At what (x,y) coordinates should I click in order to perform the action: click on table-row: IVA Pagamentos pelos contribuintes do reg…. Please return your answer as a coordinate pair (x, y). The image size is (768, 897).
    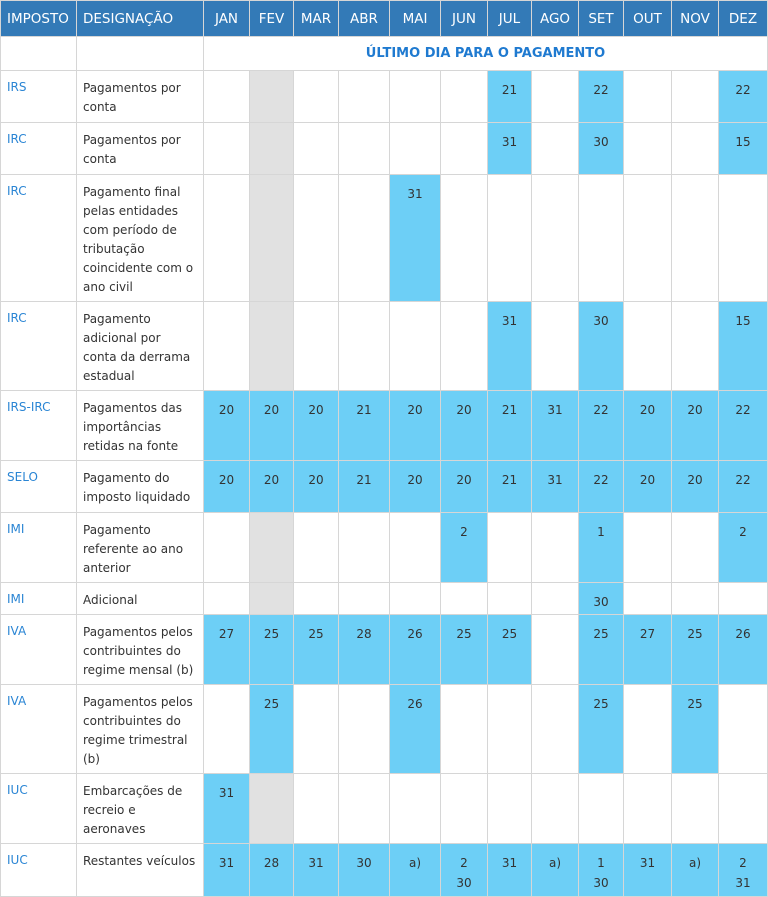
    Looking at the image, I should click on (384, 729).